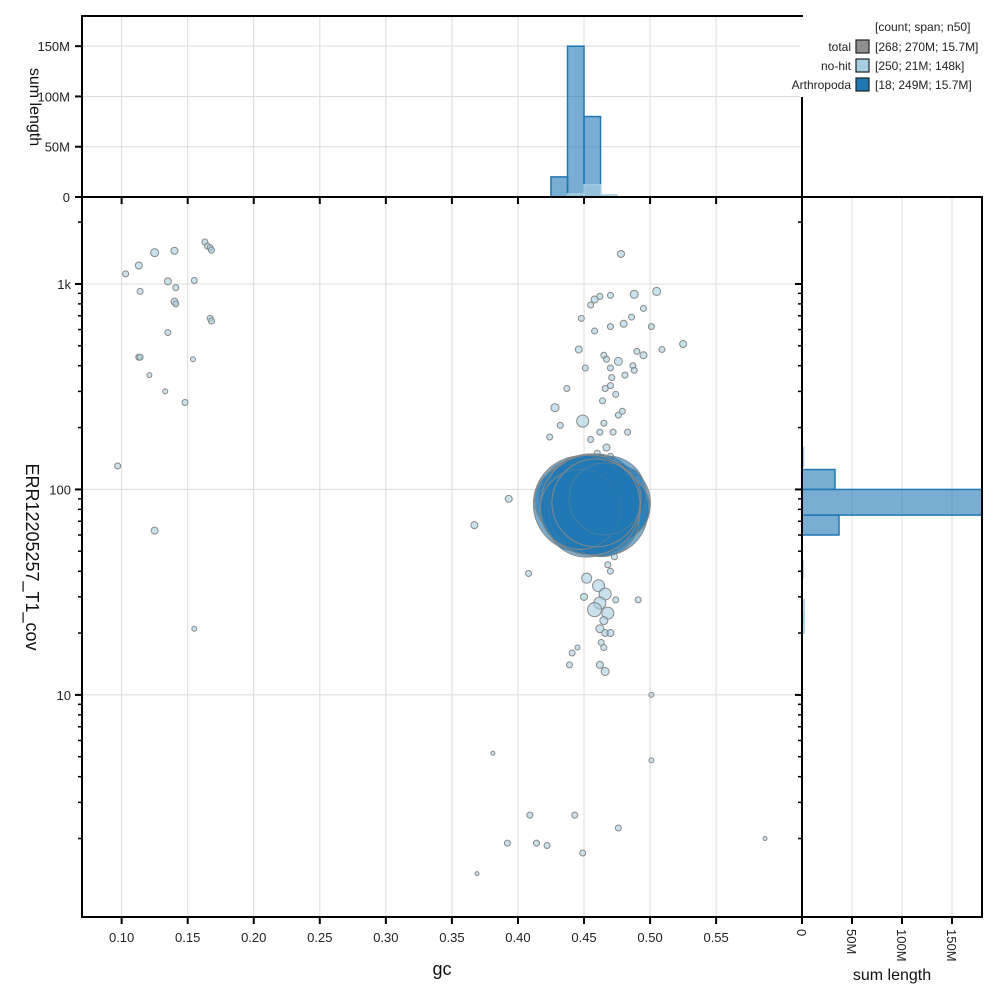 Image resolution: width=1000 pixels, height=1000 pixels. What do you see at coordinates (121, 937) in the screenshot?
I see `x-tick-label: 0.10` at bounding box center [121, 937].